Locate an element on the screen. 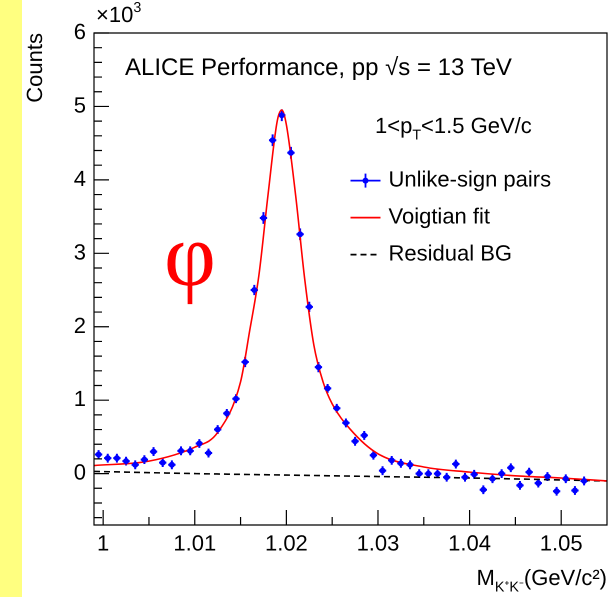 The image size is (612, 597). legend-label: Residual BG is located at coordinates (450, 253).